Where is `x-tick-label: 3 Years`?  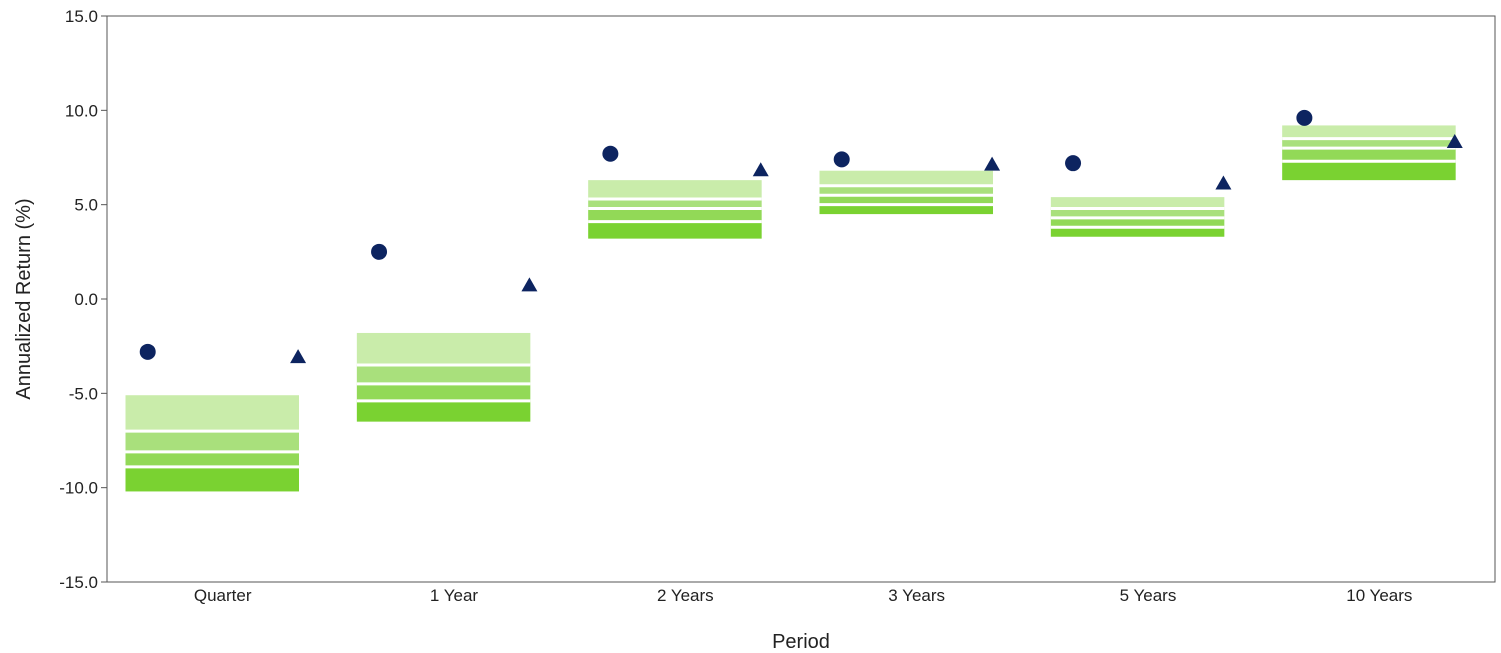
x-tick-label: 3 Years is located at coordinates (916, 595).